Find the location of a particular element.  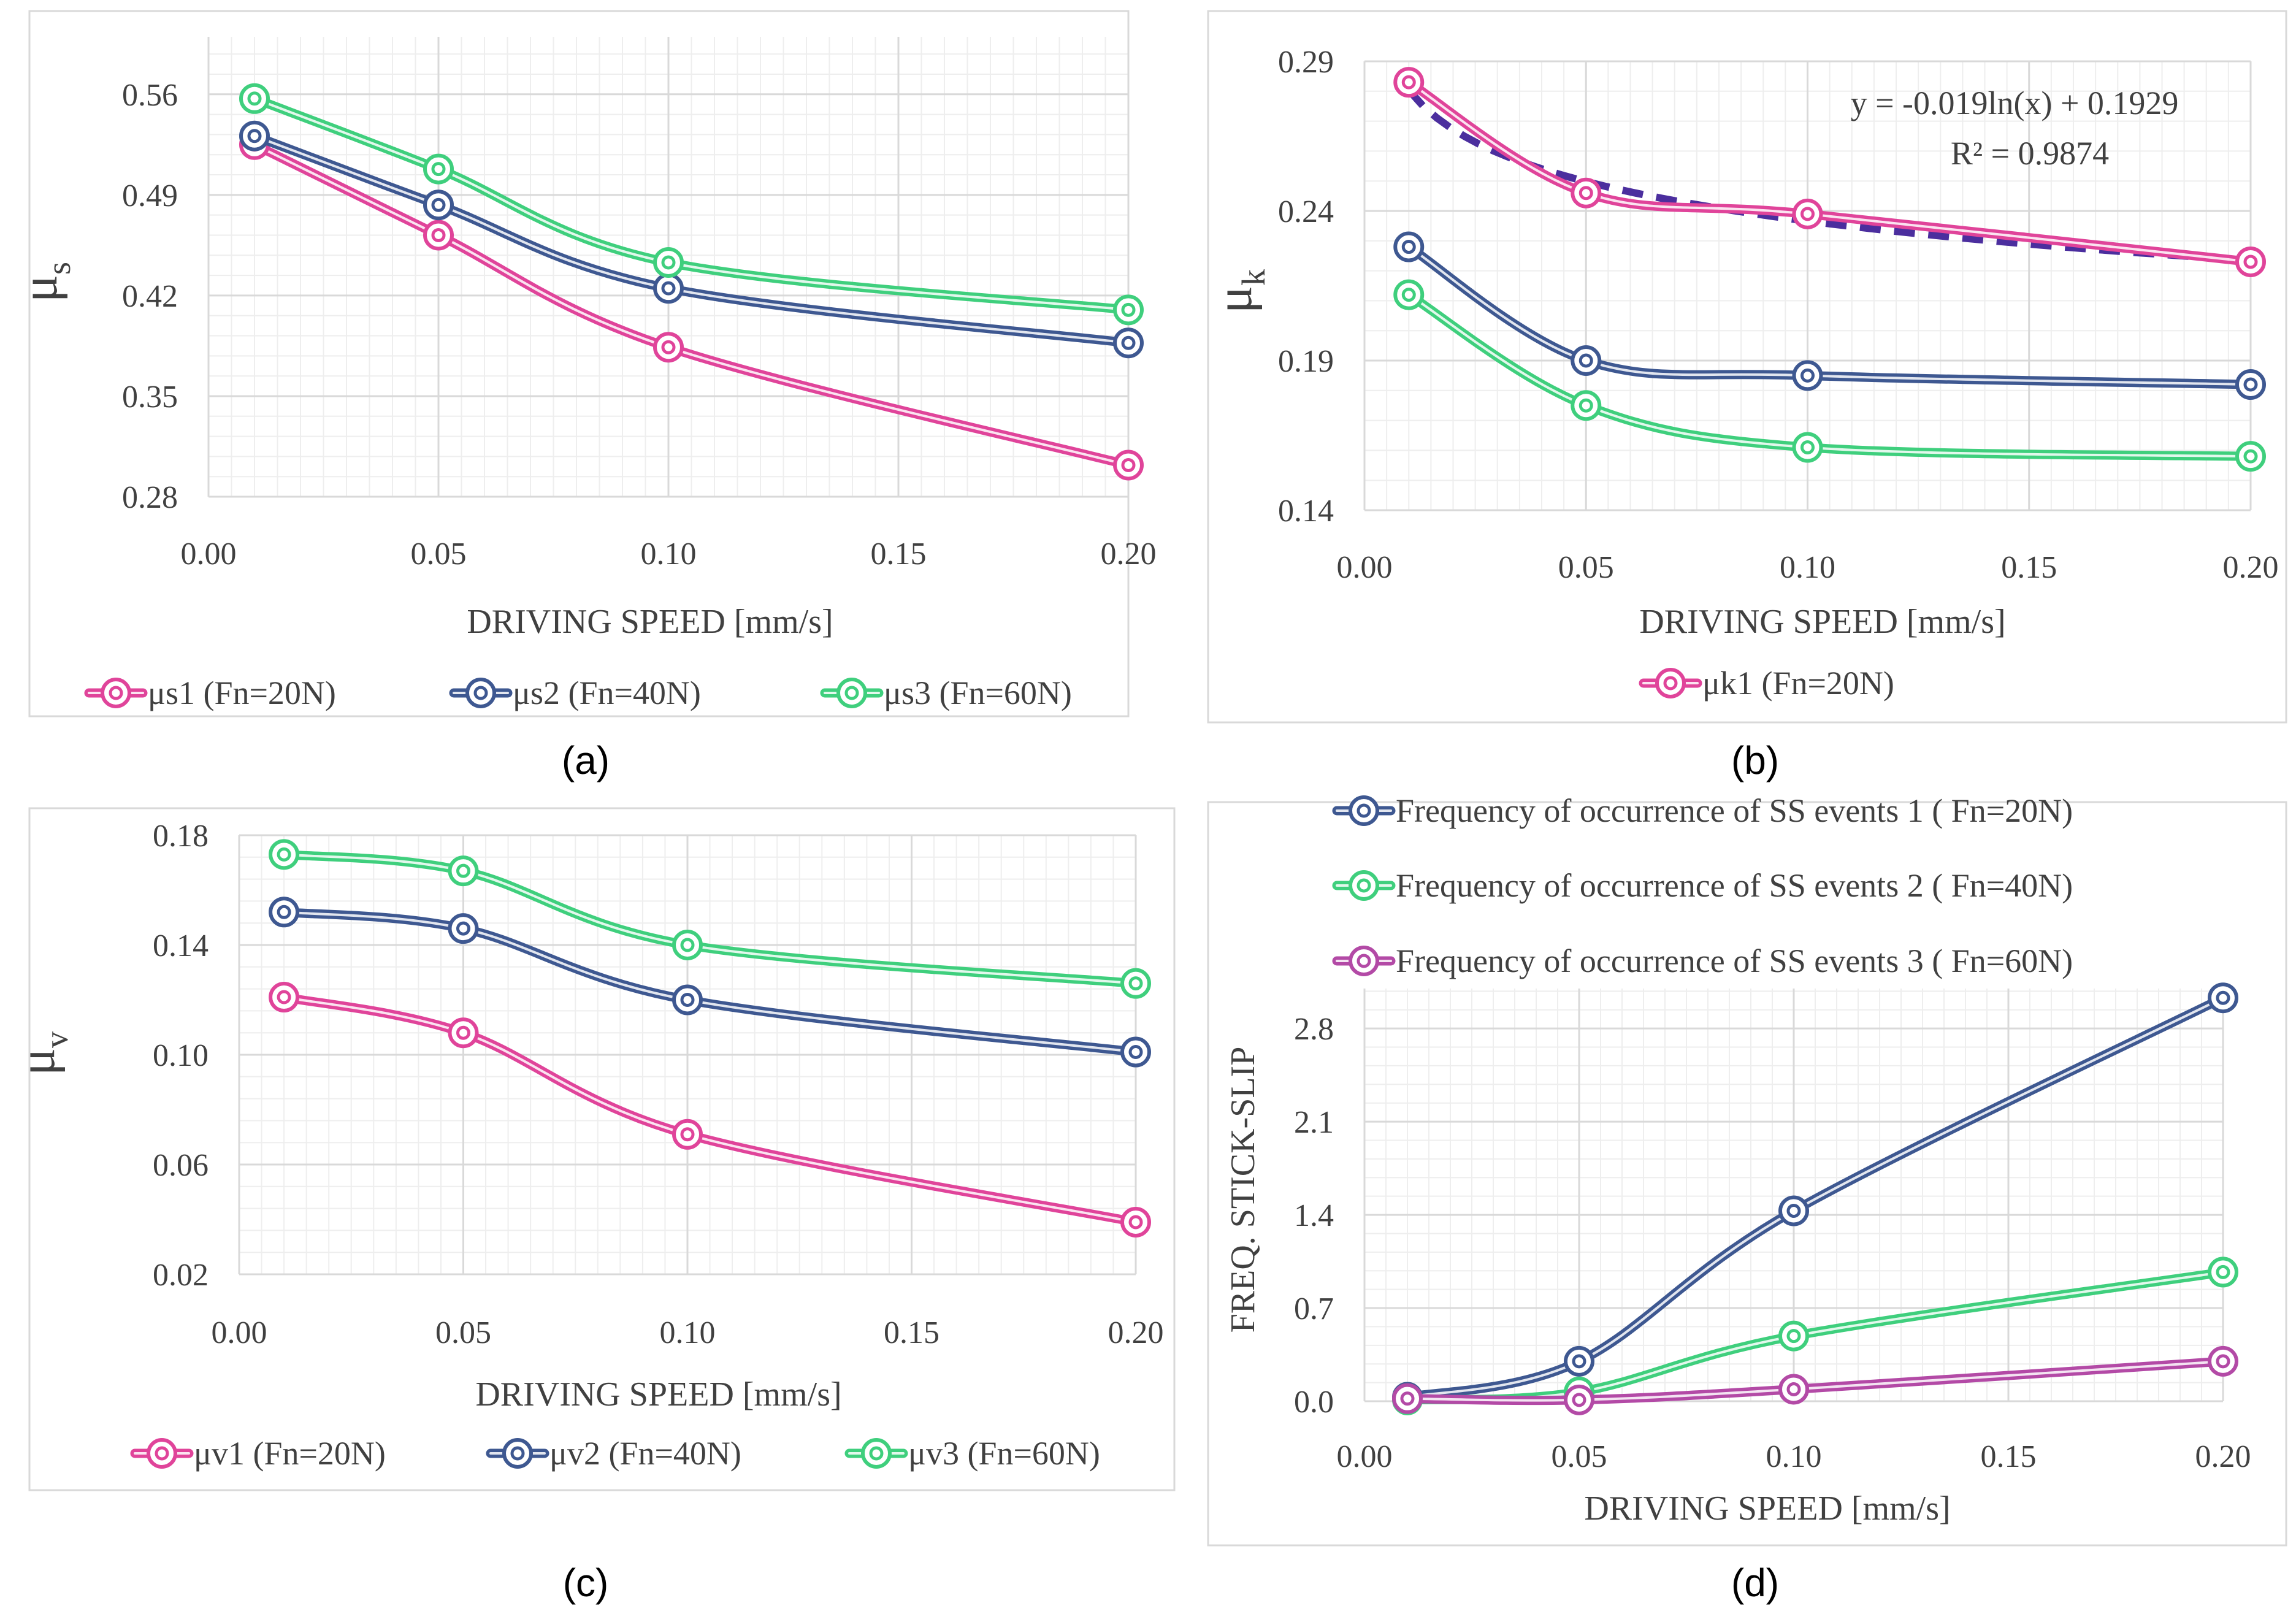

legend-label: μs3 (Fn=60N) is located at coordinates (978, 693).